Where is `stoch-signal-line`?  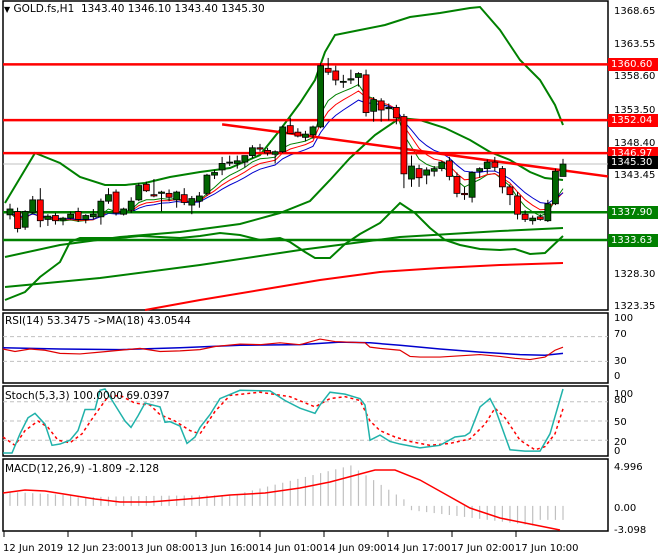 stoch-signal-line is located at coordinates (283, 421).